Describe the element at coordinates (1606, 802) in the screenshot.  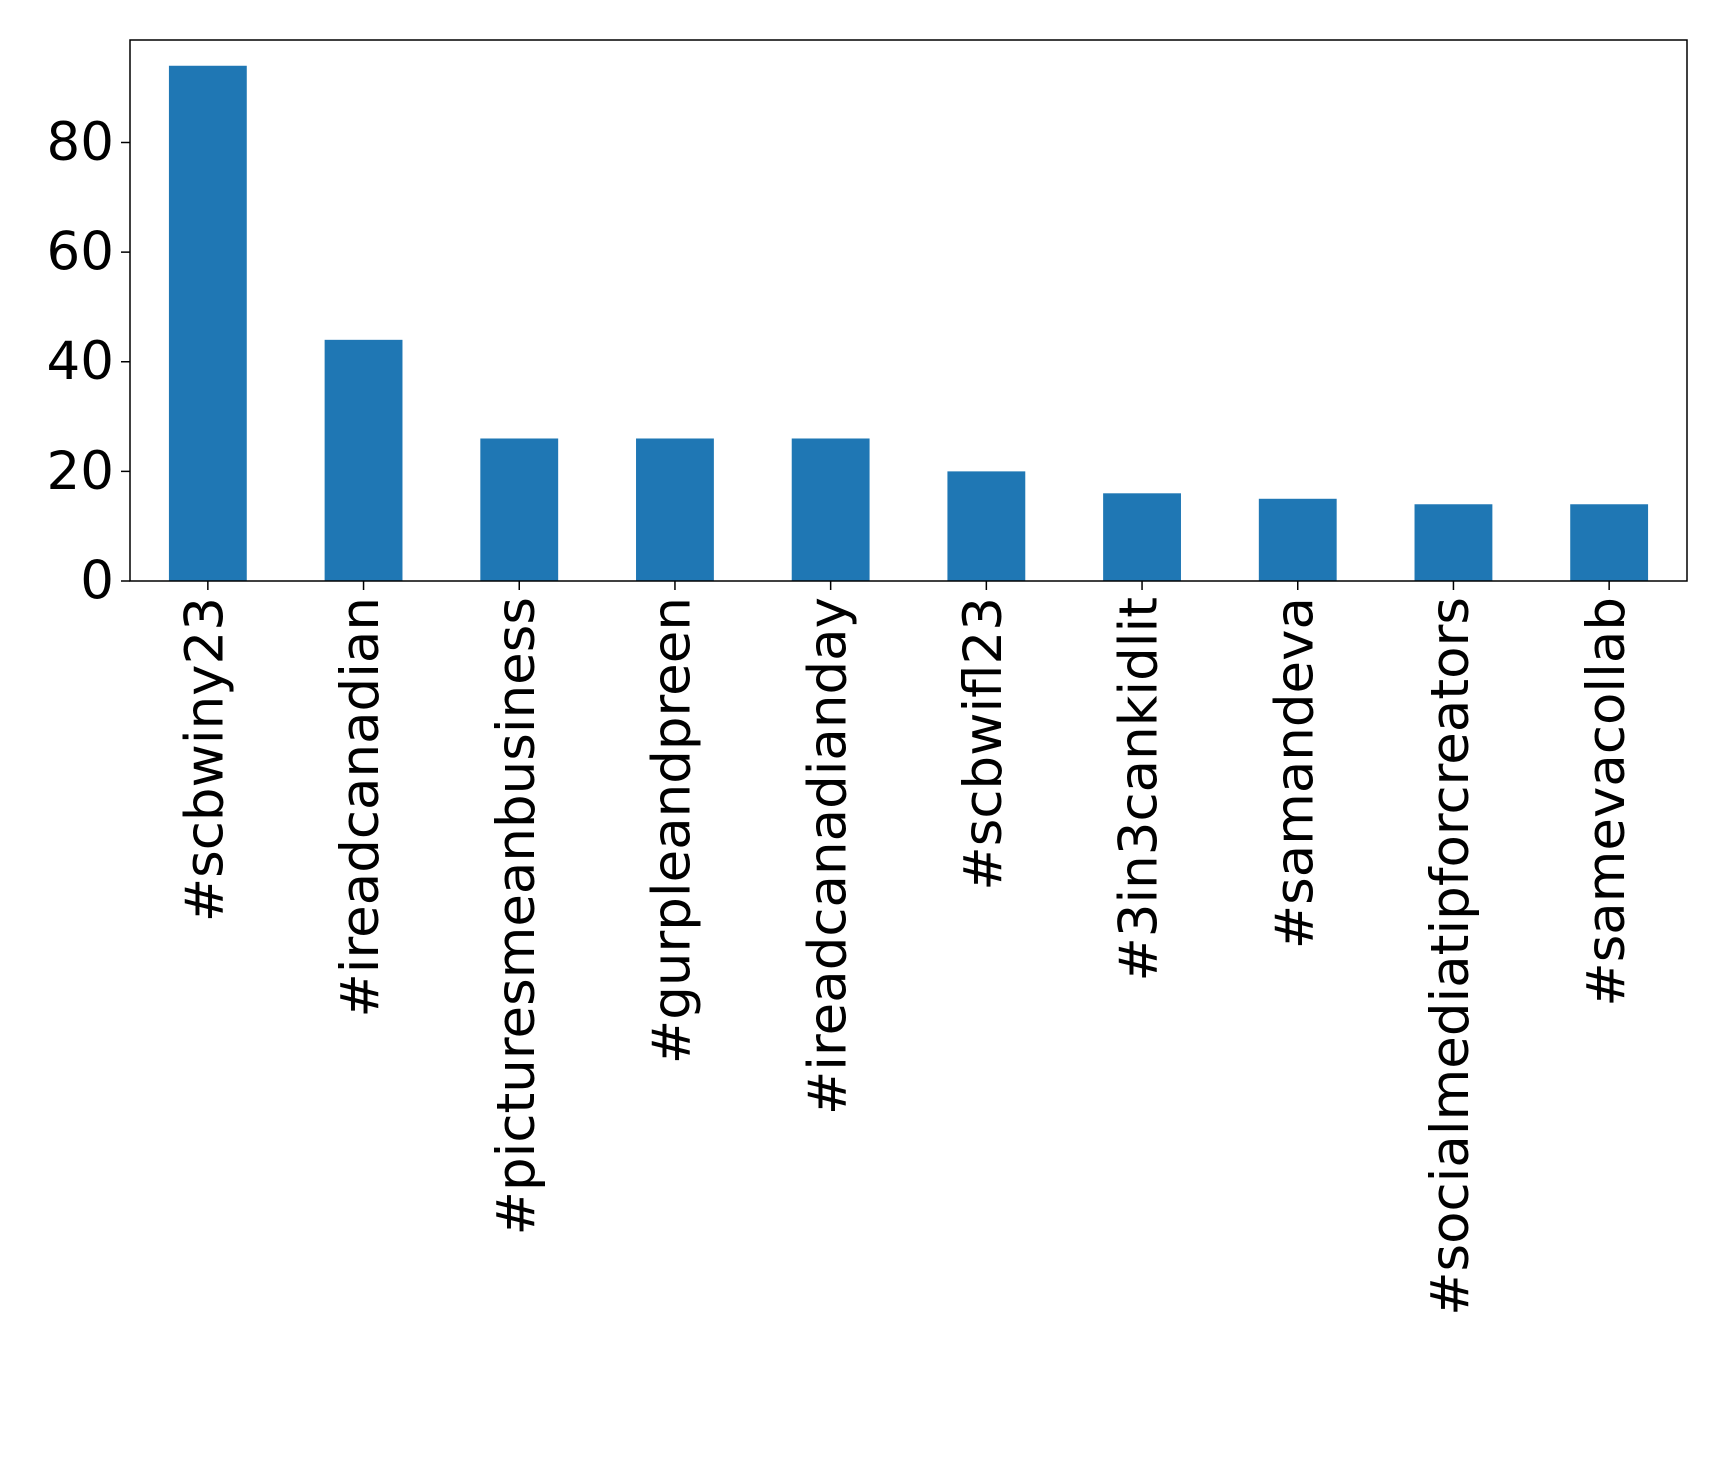
I see `x-tick-label: #samevacollab` at that location.